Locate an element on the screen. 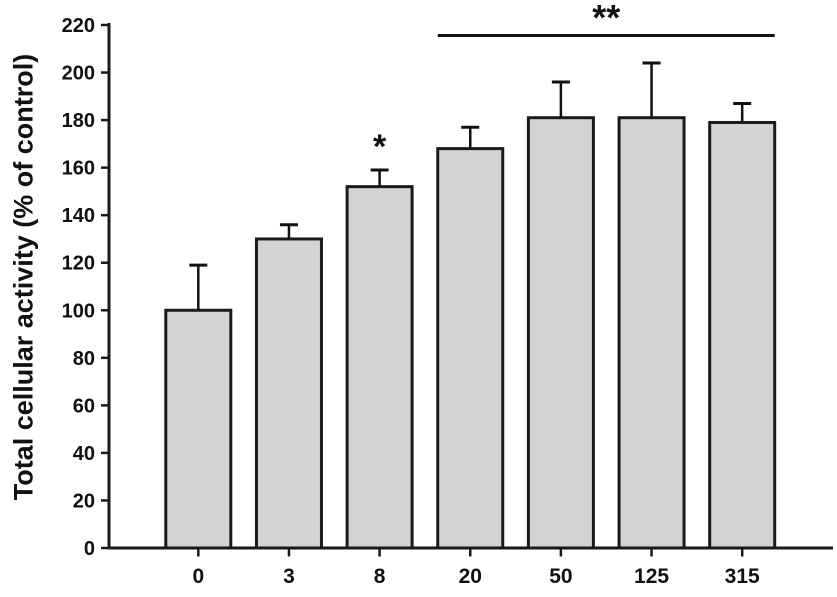 Image resolution: width=837 pixels, height=597 pixels. y-tick-label: 100 is located at coordinates (78, 311).